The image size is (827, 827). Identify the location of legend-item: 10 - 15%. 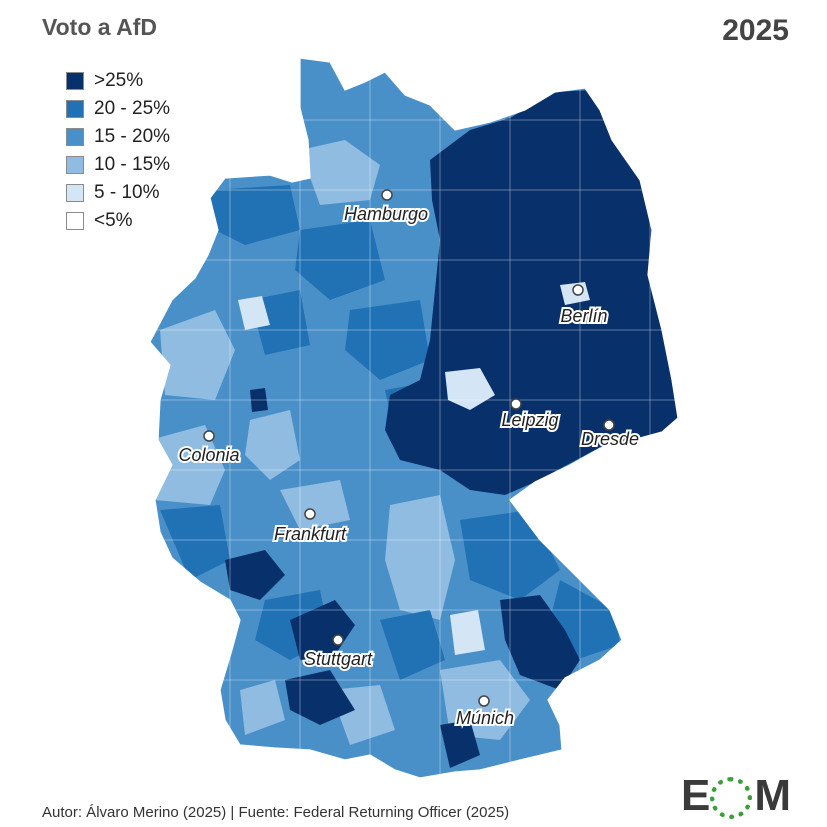
(118, 165).